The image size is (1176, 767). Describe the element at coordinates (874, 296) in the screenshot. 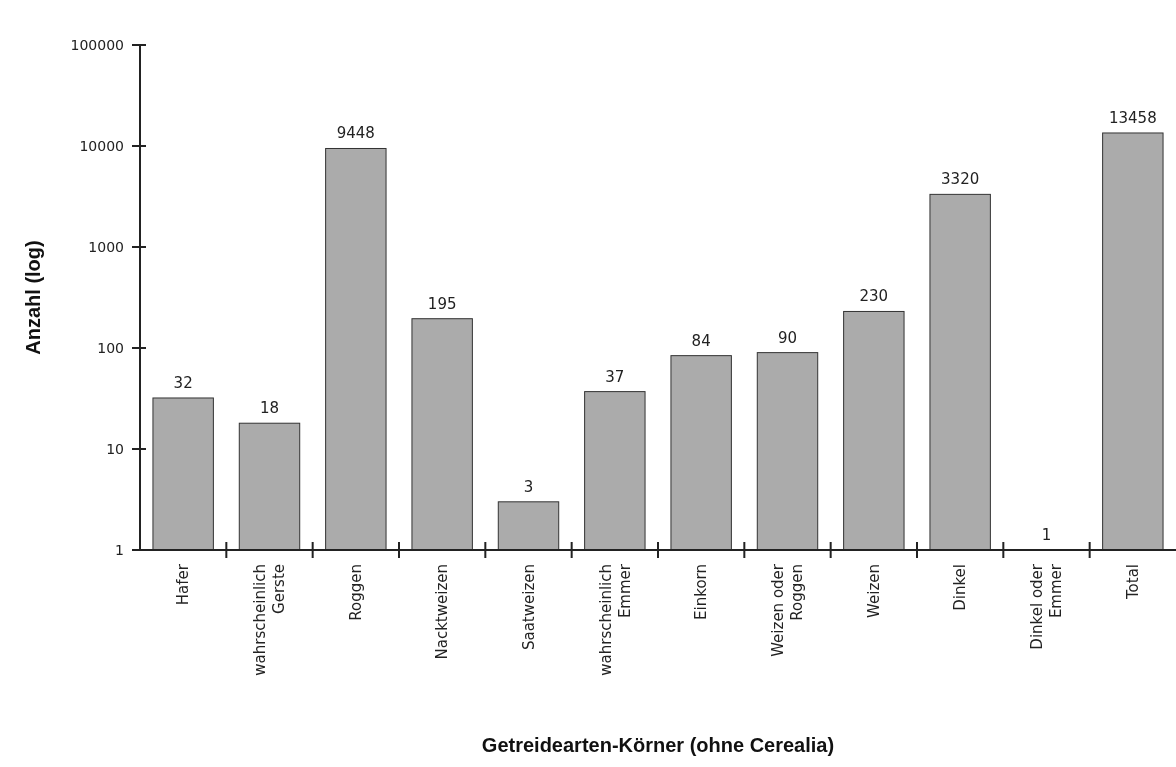

I see `data-label: 230` at that location.